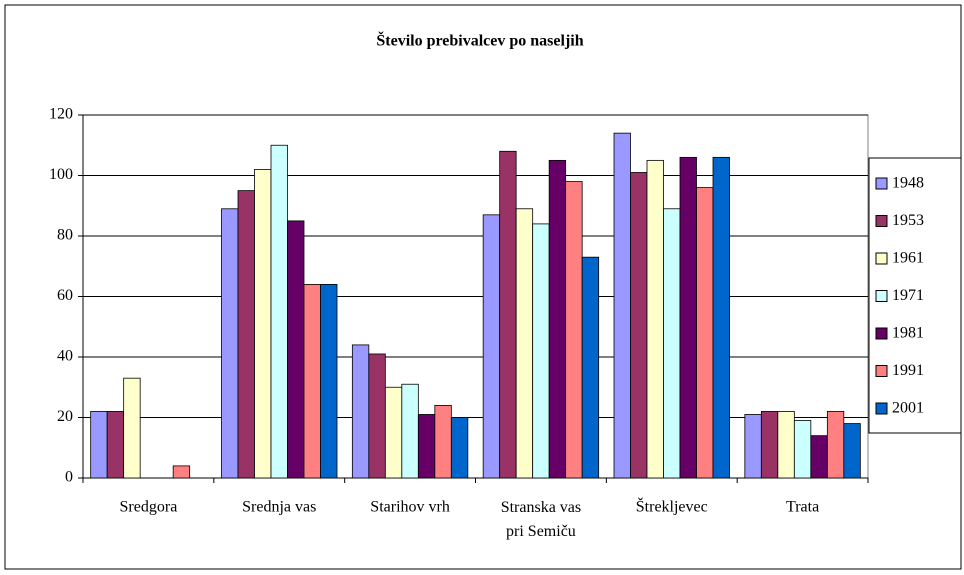  Describe the element at coordinates (908, 295) in the screenshot. I see `legend-label: 1971` at that location.